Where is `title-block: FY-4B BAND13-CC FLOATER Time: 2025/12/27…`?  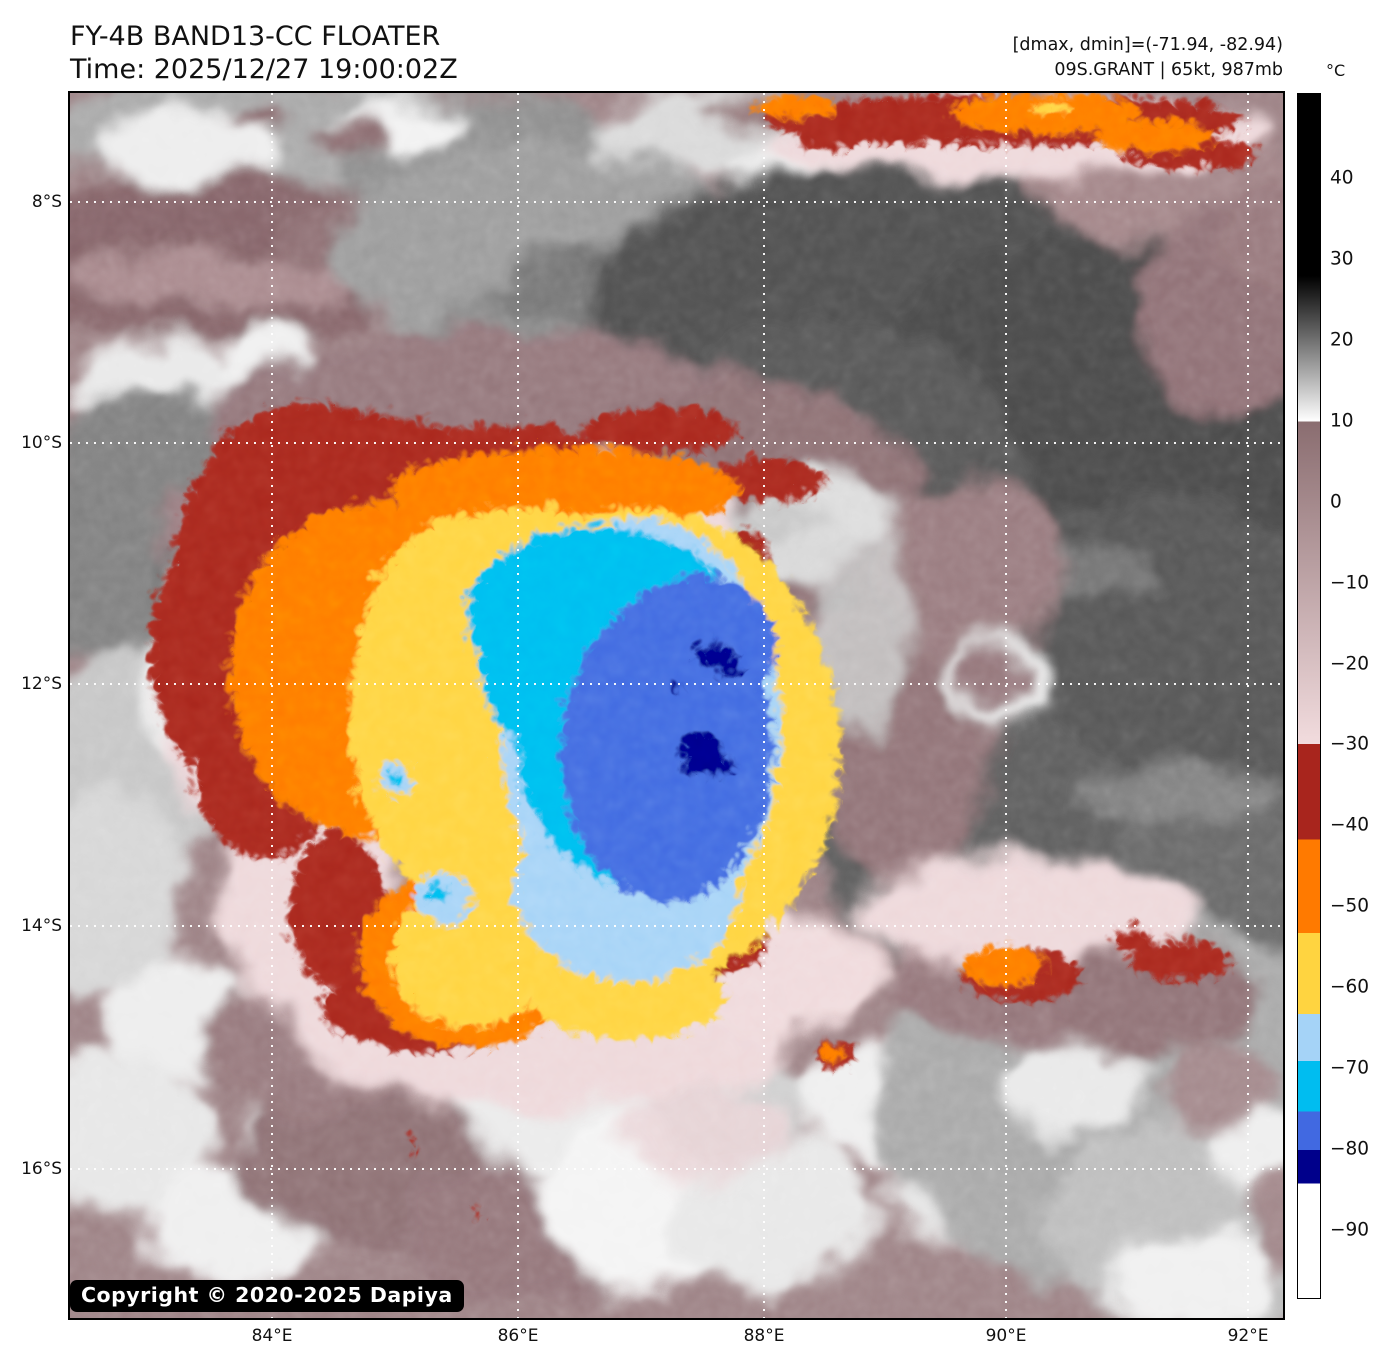 title-block: FY-4B BAND13-CC FLOATER Time: 2025/12/27… is located at coordinates (264, 53).